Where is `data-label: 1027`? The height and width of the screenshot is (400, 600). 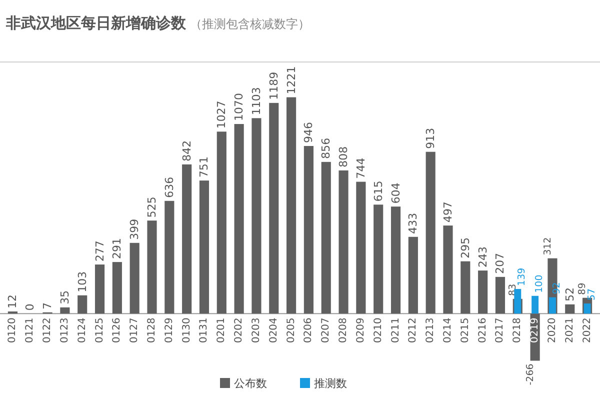
data-label: 1027 is located at coordinates (221, 114).